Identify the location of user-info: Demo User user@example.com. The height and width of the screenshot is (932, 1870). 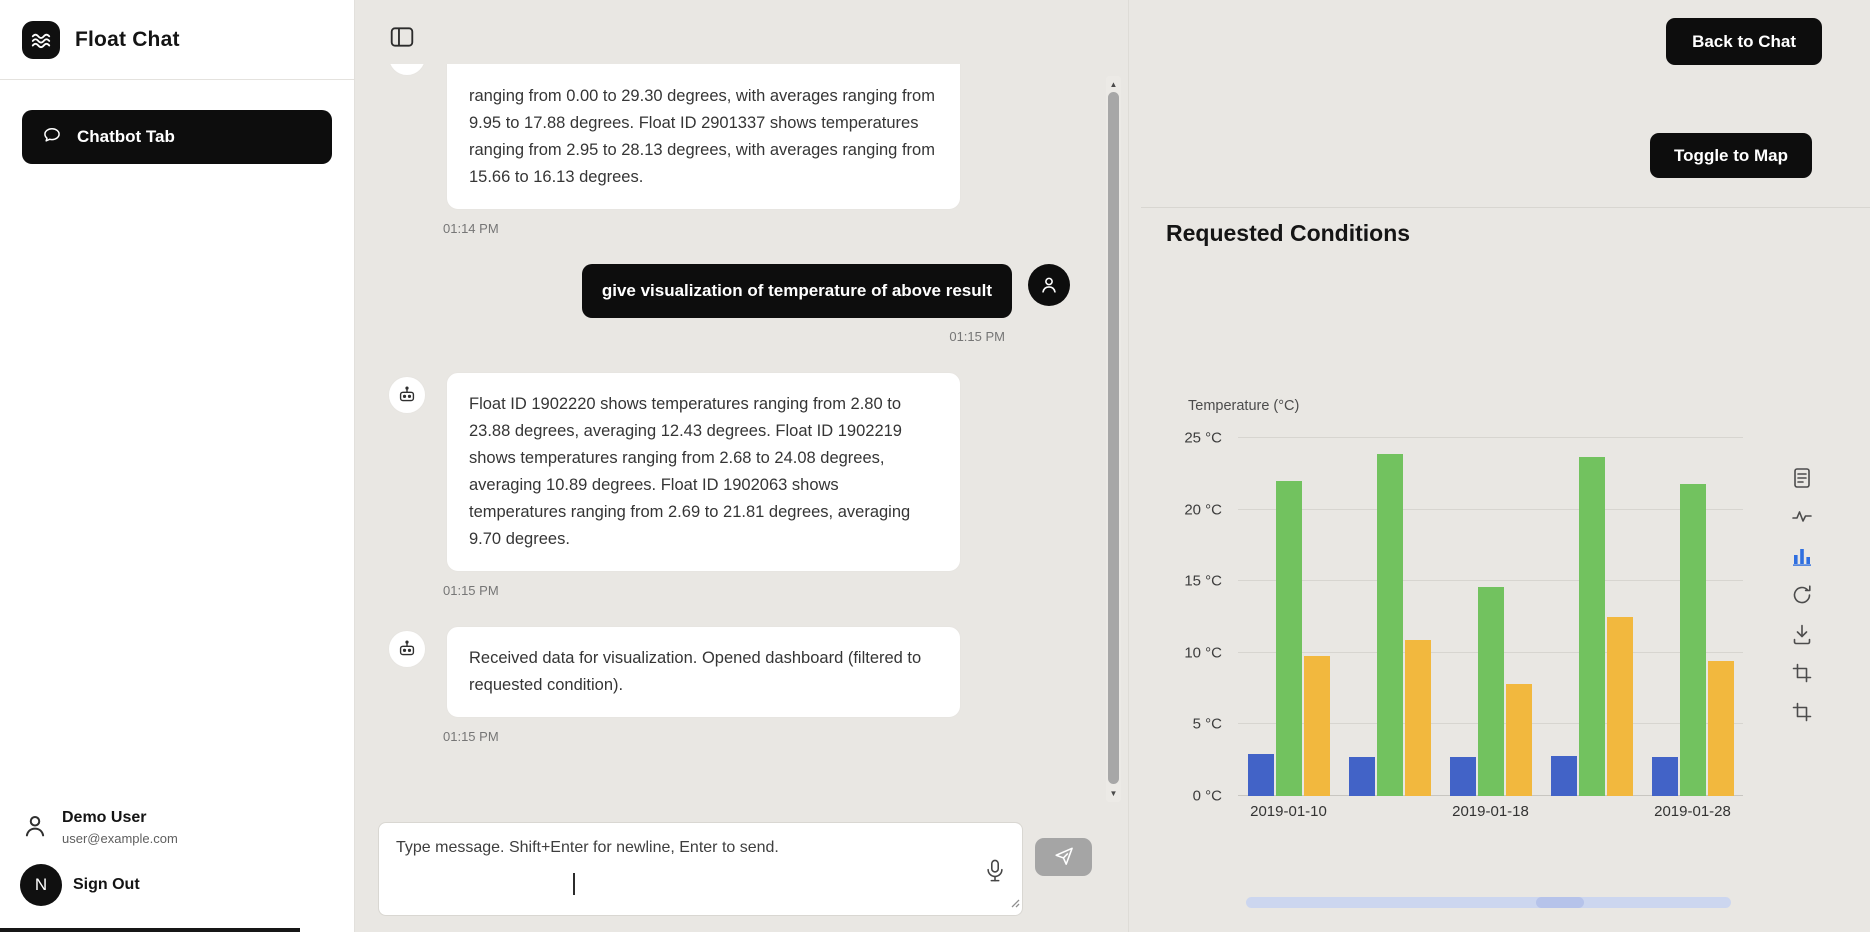
(177, 827).